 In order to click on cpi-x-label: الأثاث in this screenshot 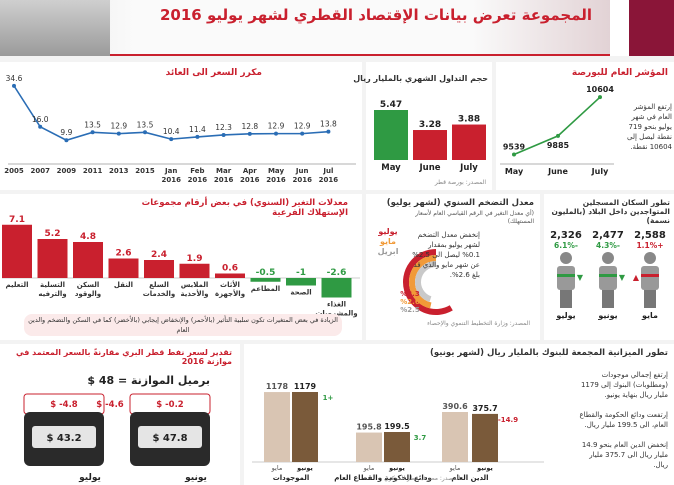, I will do `click(230, 284)`.